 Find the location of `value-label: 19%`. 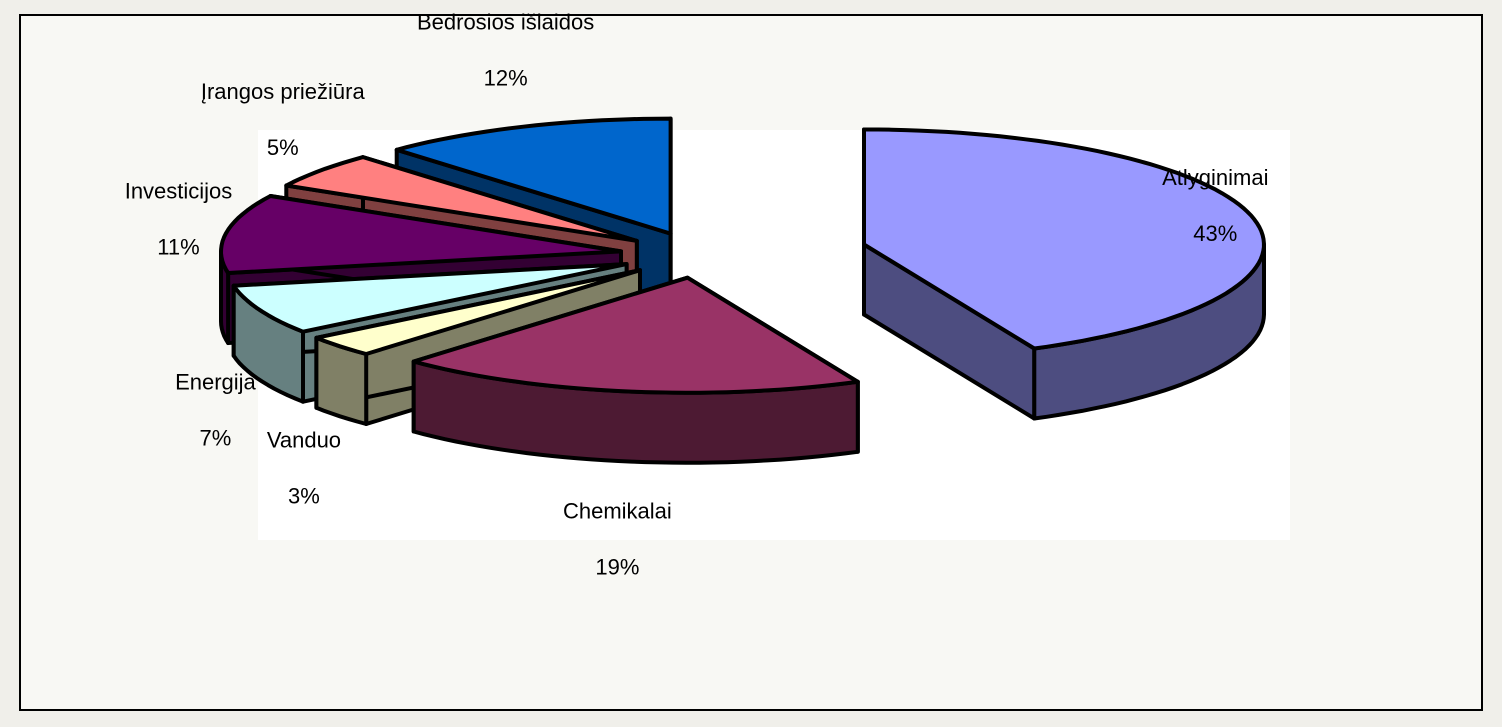

value-label: 19% is located at coordinates (617, 567).